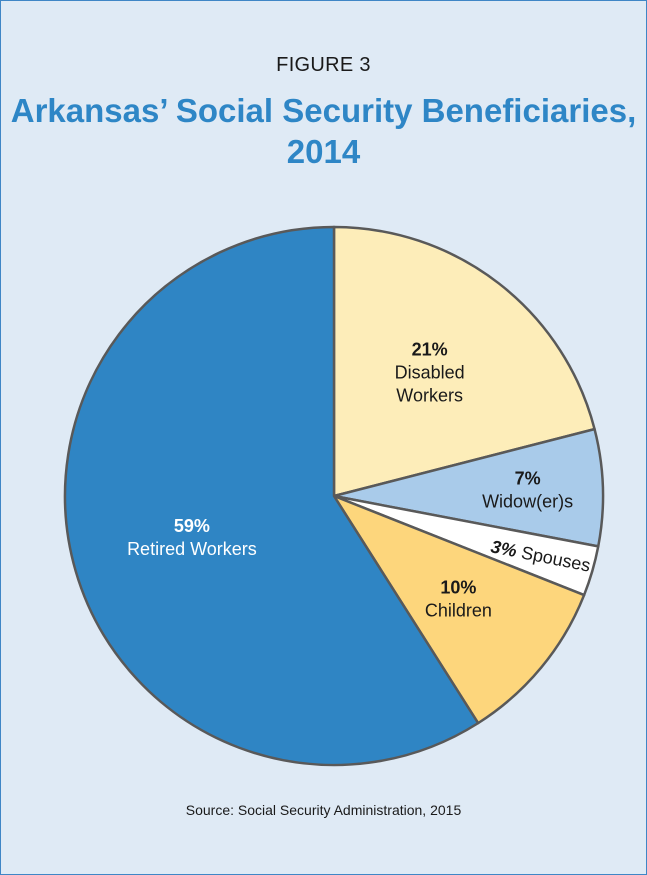 The image size is (647, 875). Describe the element at coordinates (527, 501) in the screenshot. I see `slice-name-widow-er-s: Widow(er)s` at that location.